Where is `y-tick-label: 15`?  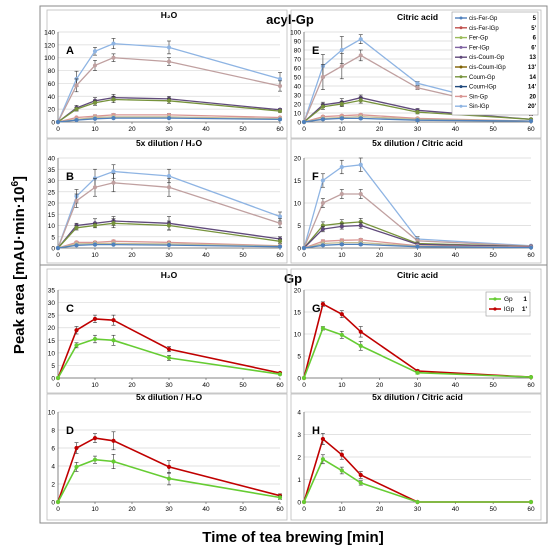 y-tick-label: 15 is located at coordinates (52, 341).